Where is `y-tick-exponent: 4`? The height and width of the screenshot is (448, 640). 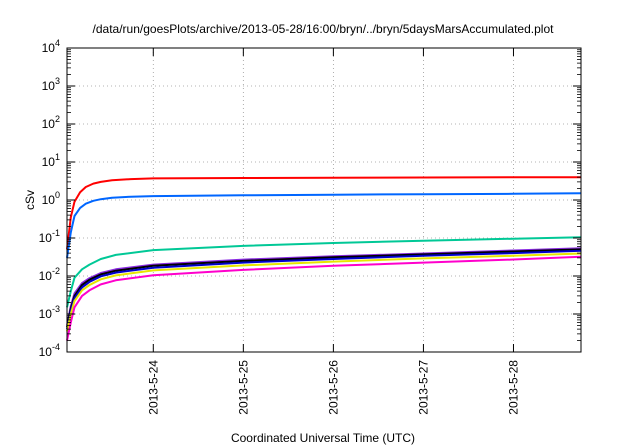
y-tick-exponent: 4 is located at coordinates (57, 43).